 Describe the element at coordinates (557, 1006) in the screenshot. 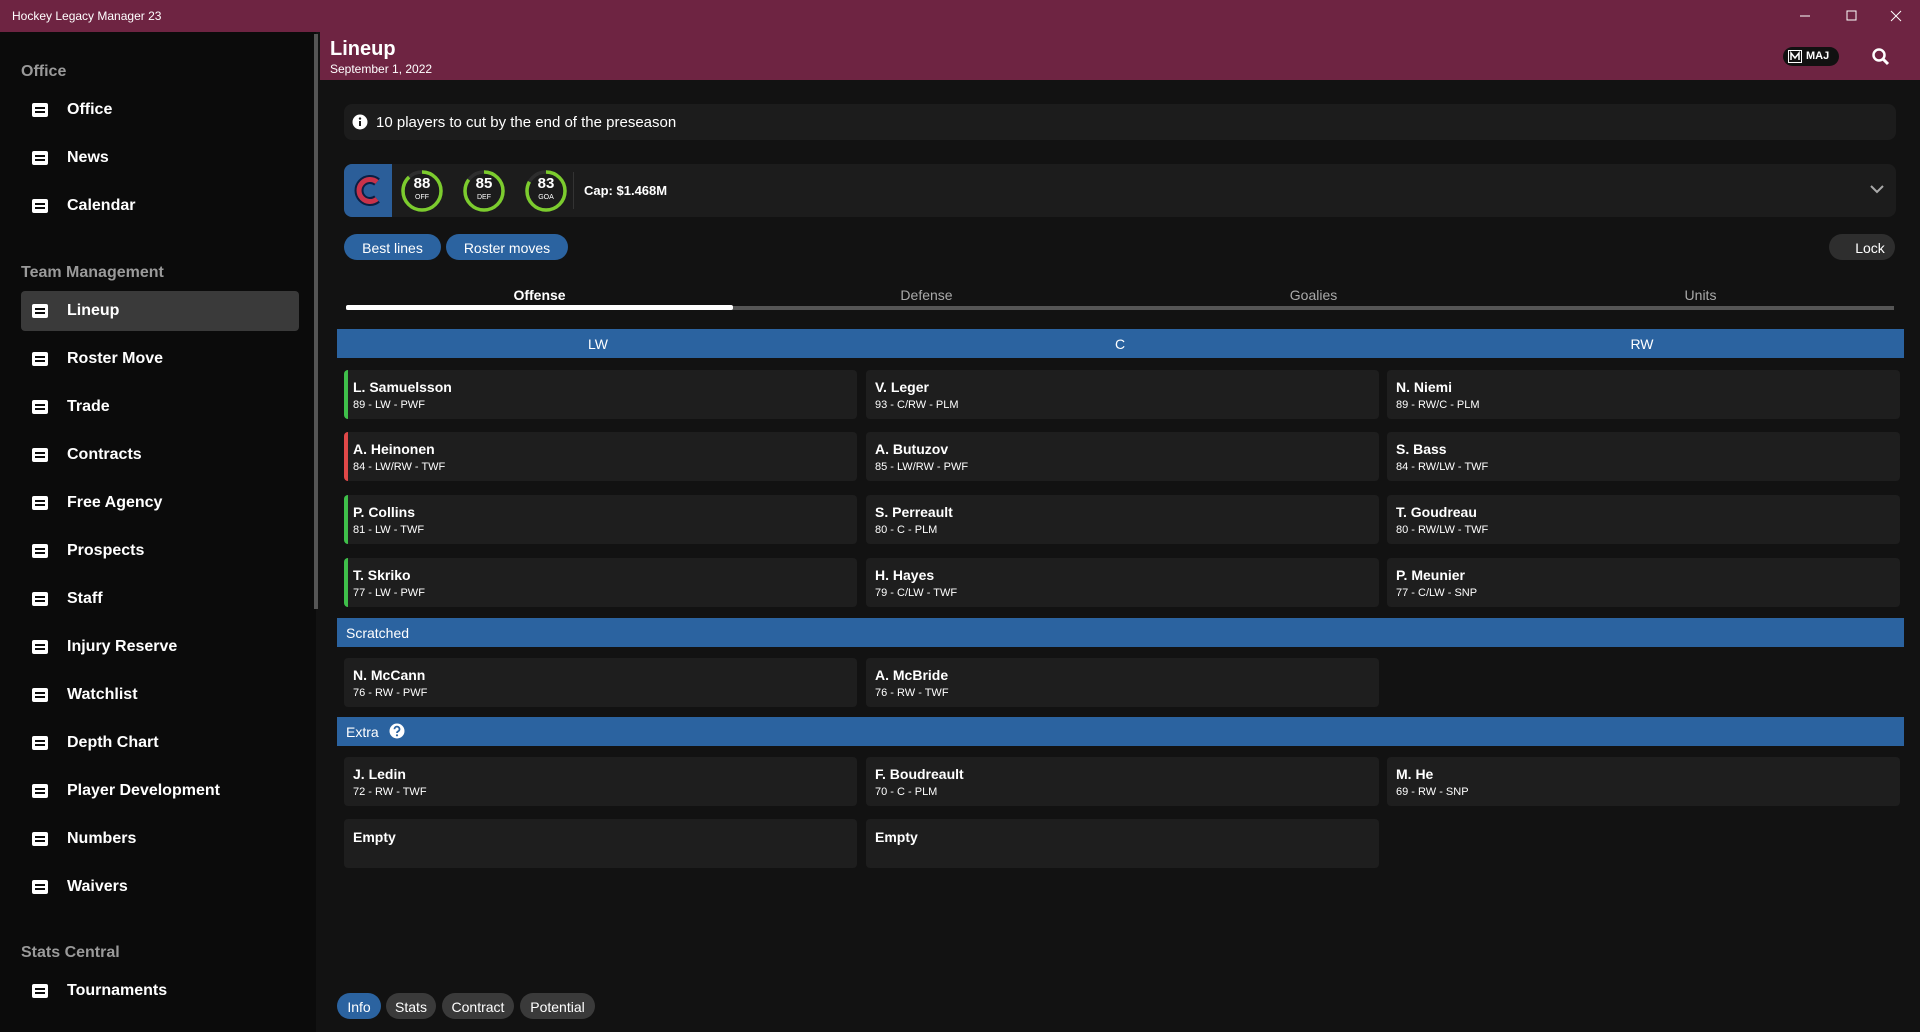

I see `bottom-tab: Potential` at that location.